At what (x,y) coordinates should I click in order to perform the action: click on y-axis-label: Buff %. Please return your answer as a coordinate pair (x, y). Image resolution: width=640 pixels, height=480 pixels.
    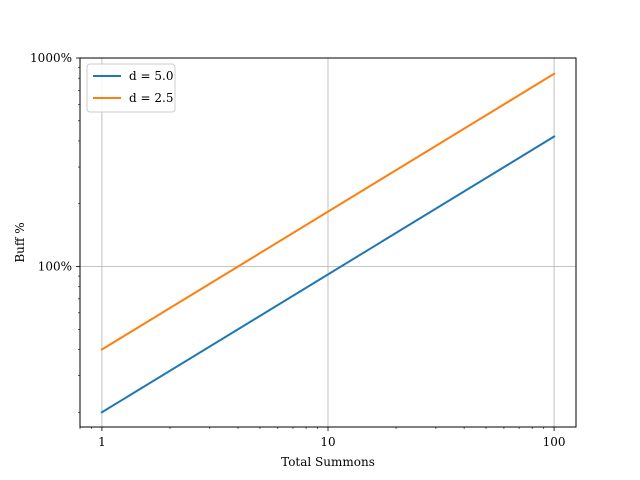
    Looking at the image, I should click on (20, 242).